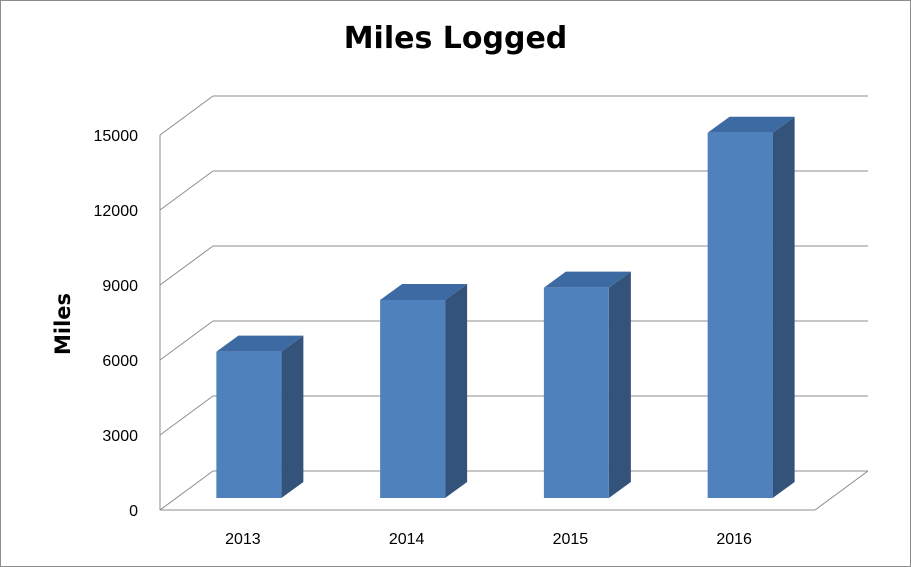  What do you see at coordinates (734, 539) in the screenshot?
I see `x-tick-label: 2016` at bounding box center [734, 539].